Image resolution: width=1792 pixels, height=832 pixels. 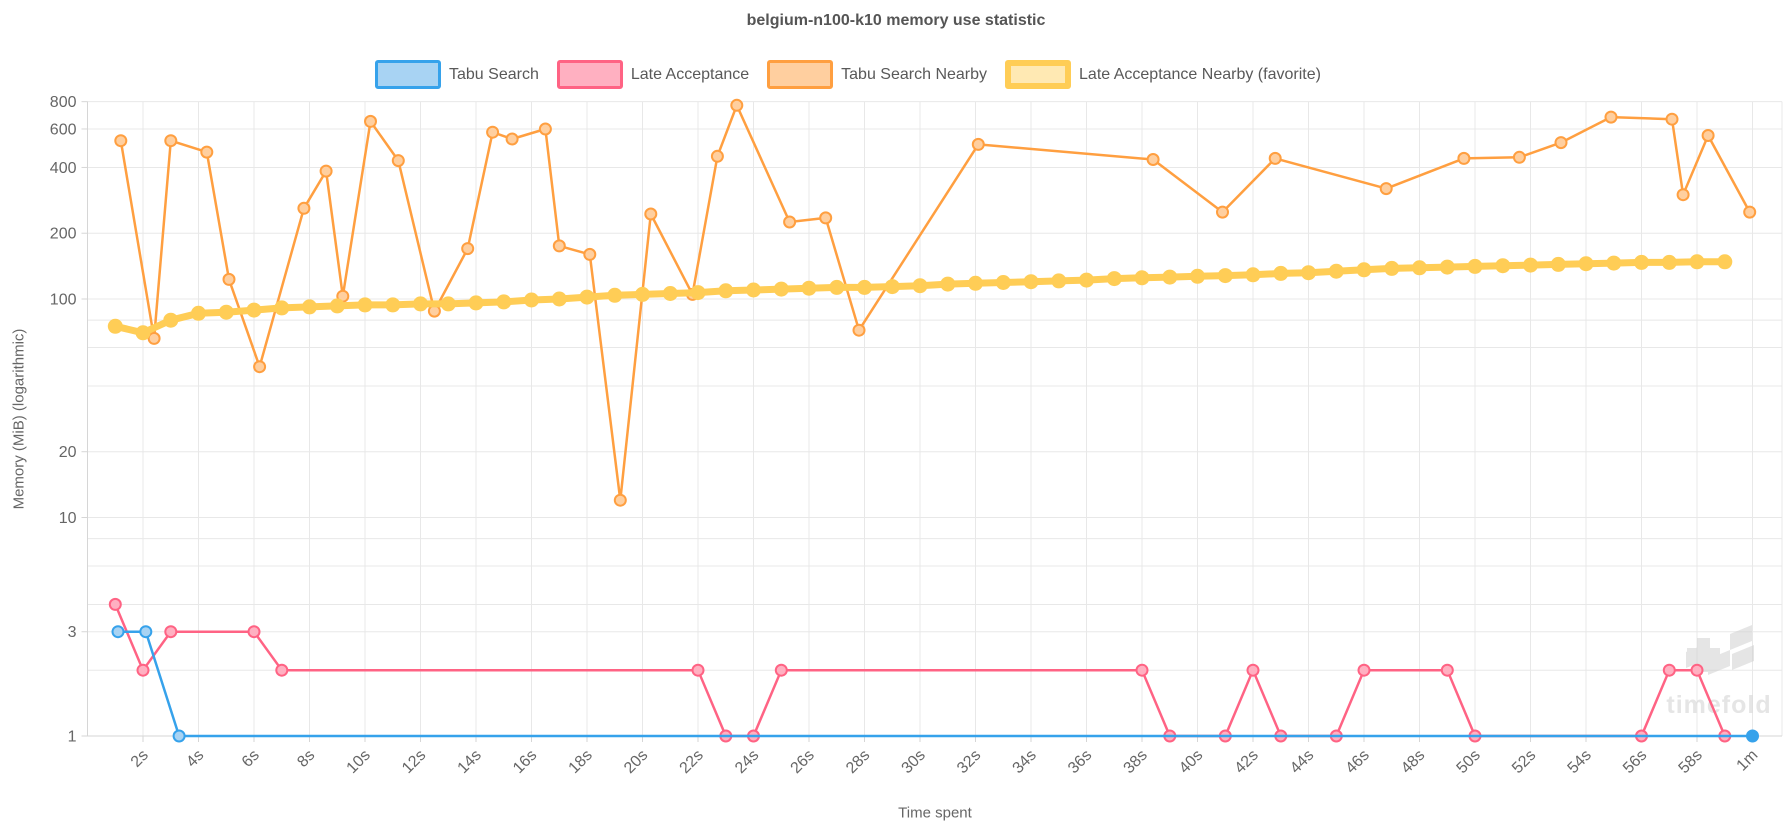 What do you see at coordinates (920, 297) in the screenshot?
I see `series-late-acceptance-nearby-favorite` at bounding box center [920, 297].